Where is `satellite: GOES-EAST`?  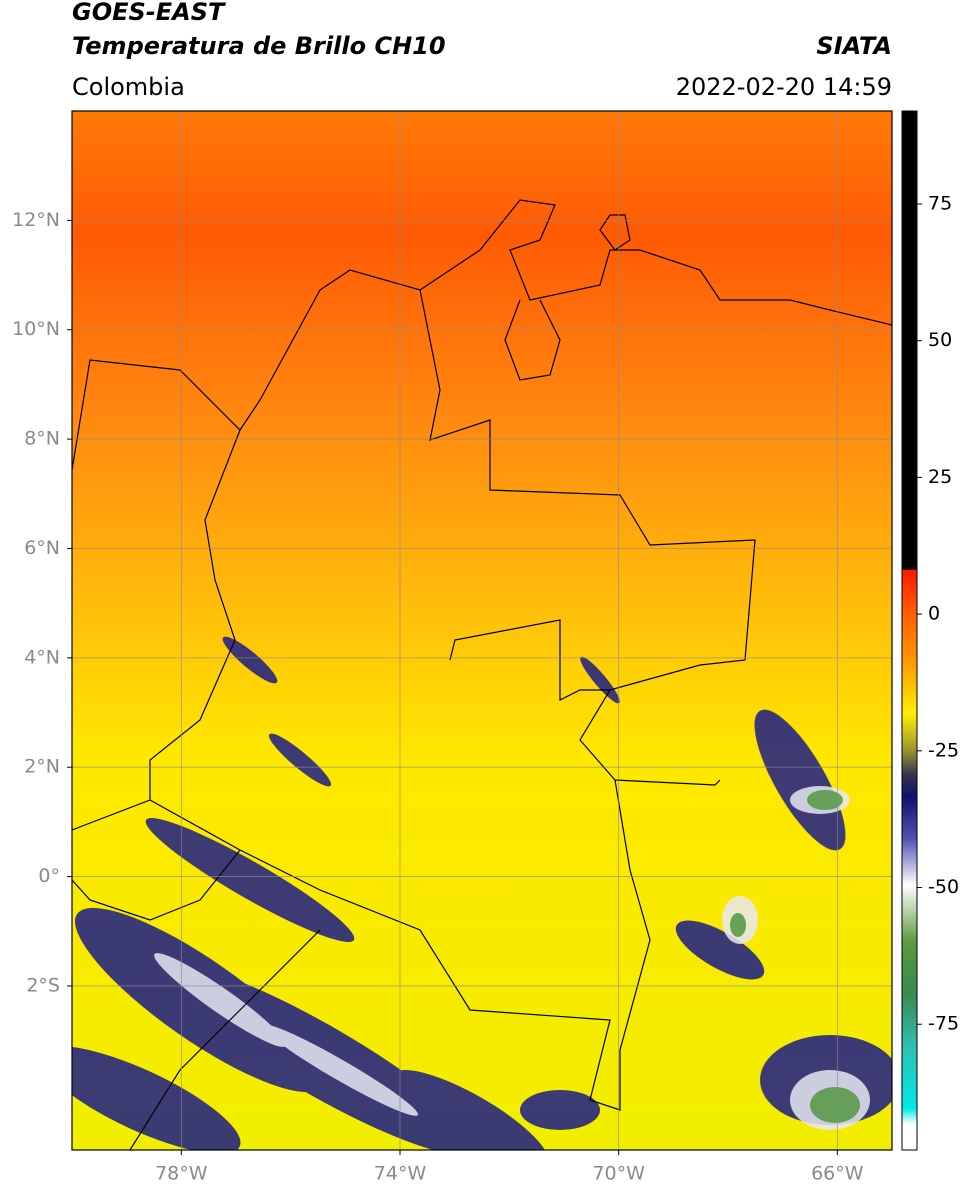
satellite: GOES-EAST is located at coordinates (149, 13).